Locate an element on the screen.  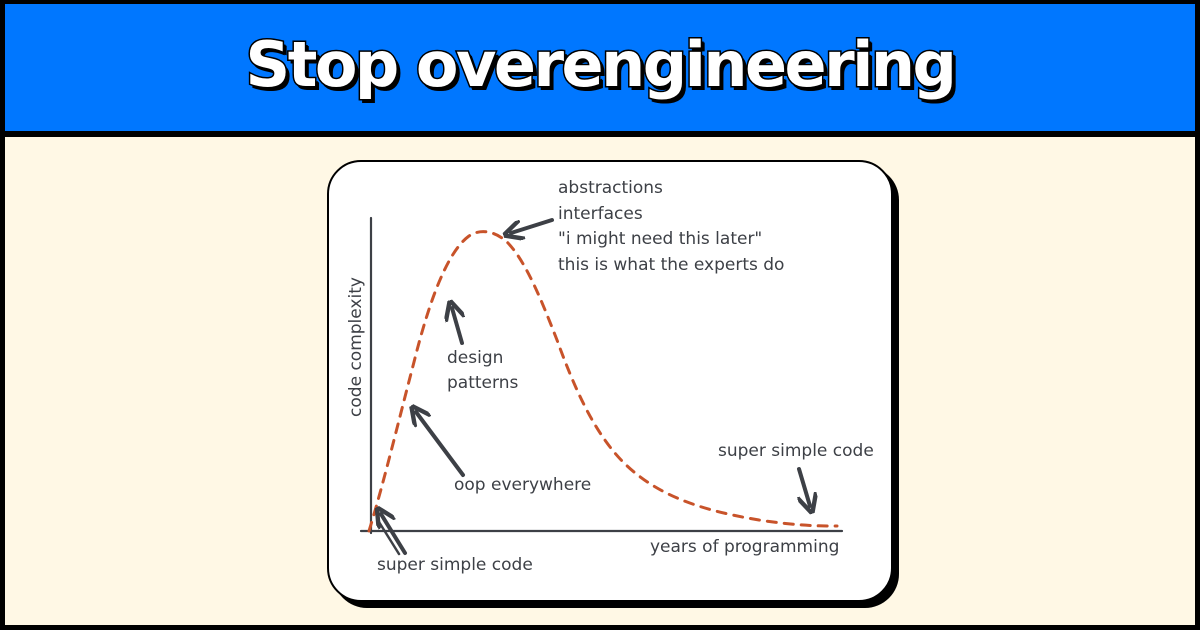
annotation-experts: this is what the experts do is located at coordinates (671, 265).